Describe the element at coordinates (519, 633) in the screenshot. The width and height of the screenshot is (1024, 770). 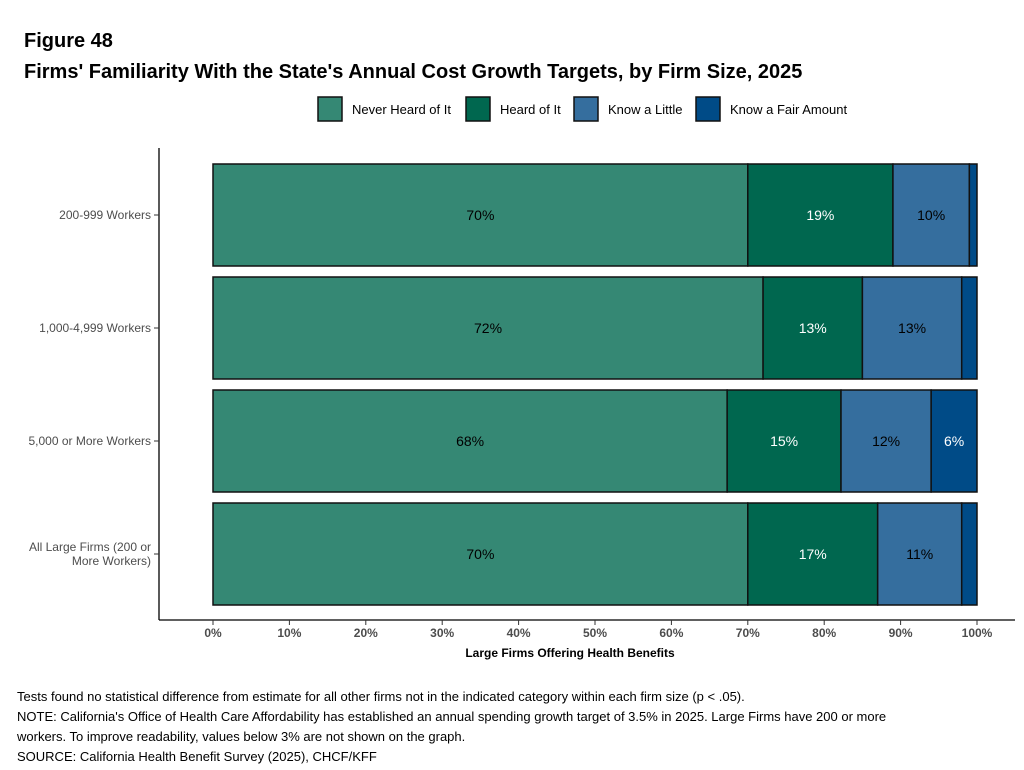
I see `x-tick-label: 40%` at that location.